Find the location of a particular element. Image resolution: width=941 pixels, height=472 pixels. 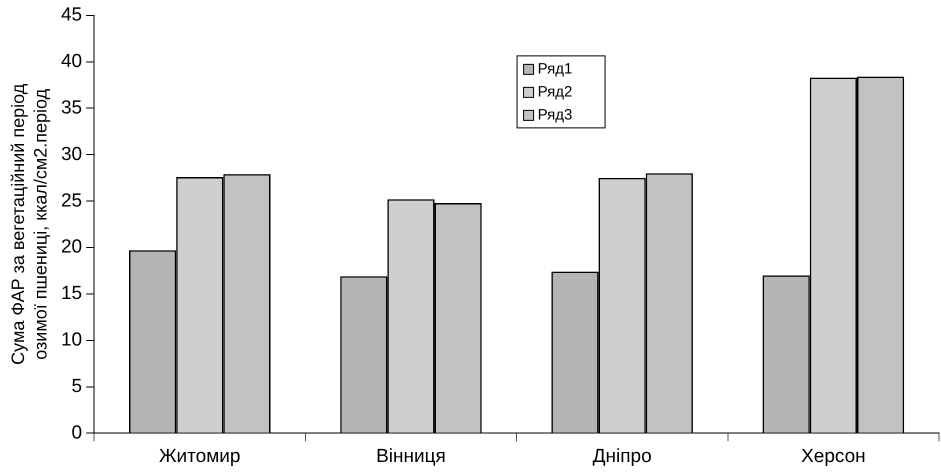

y-tick-label: 5 is located at coordinates (77, 387).